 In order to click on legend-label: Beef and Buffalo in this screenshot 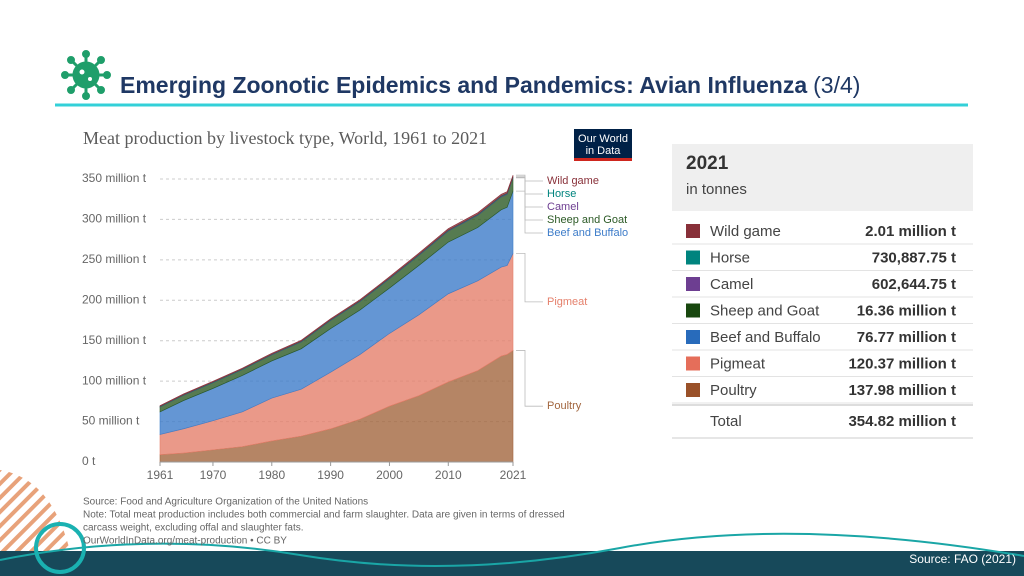, I will do `click(587, 233)`.